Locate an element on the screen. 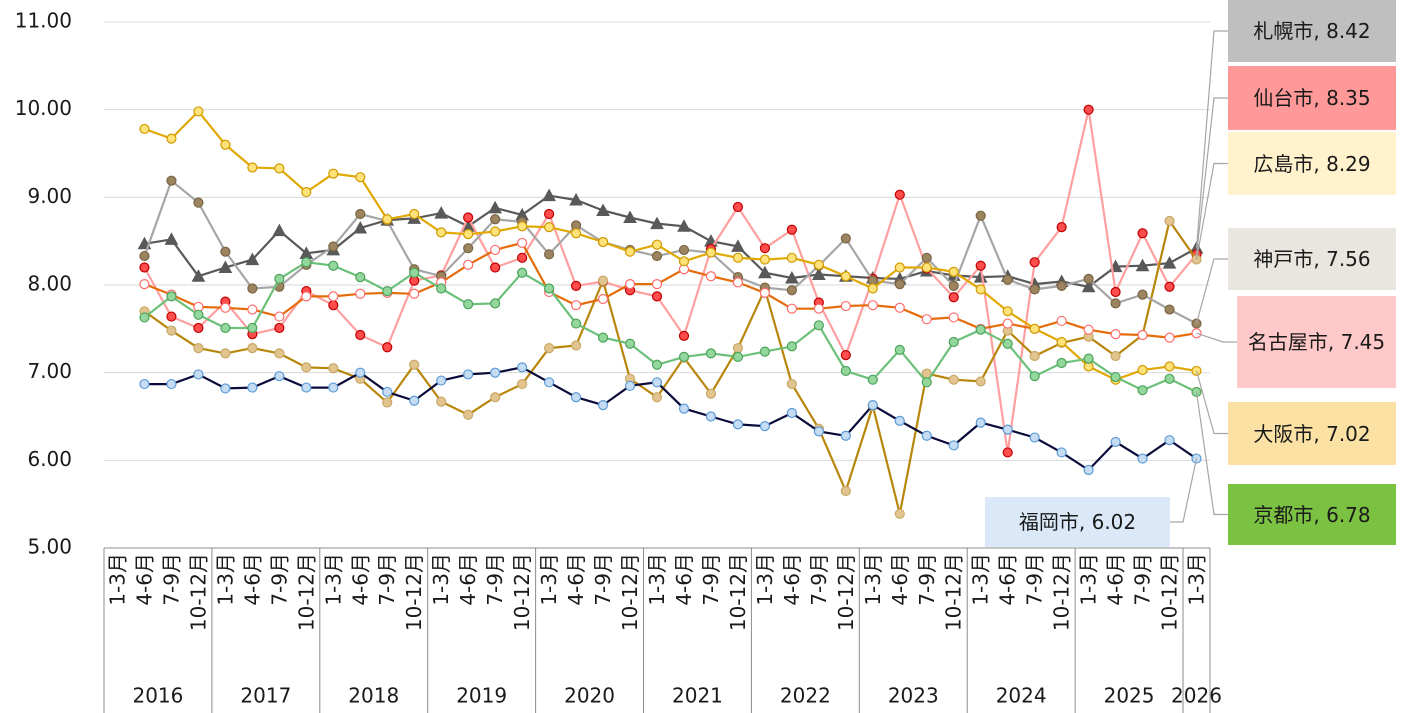 This screenshot has height=713, width=1413. data-callout: 神戸市, 7.56 is located at coordinates (1312, 259).